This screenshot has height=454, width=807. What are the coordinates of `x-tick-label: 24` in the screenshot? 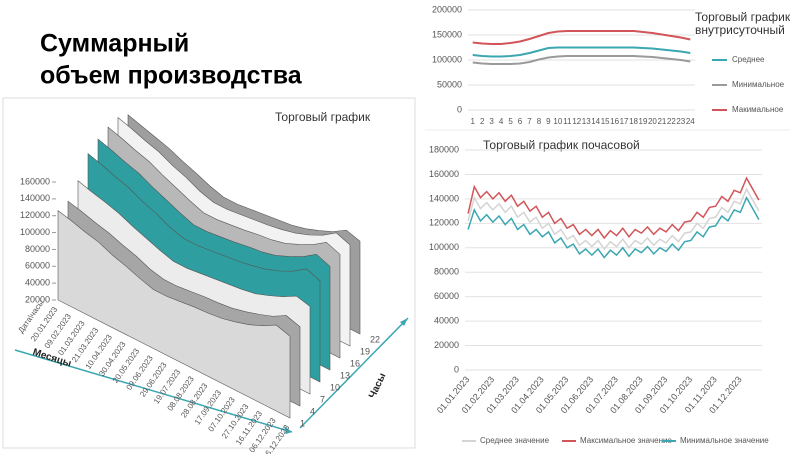 It's located at (690, 121).